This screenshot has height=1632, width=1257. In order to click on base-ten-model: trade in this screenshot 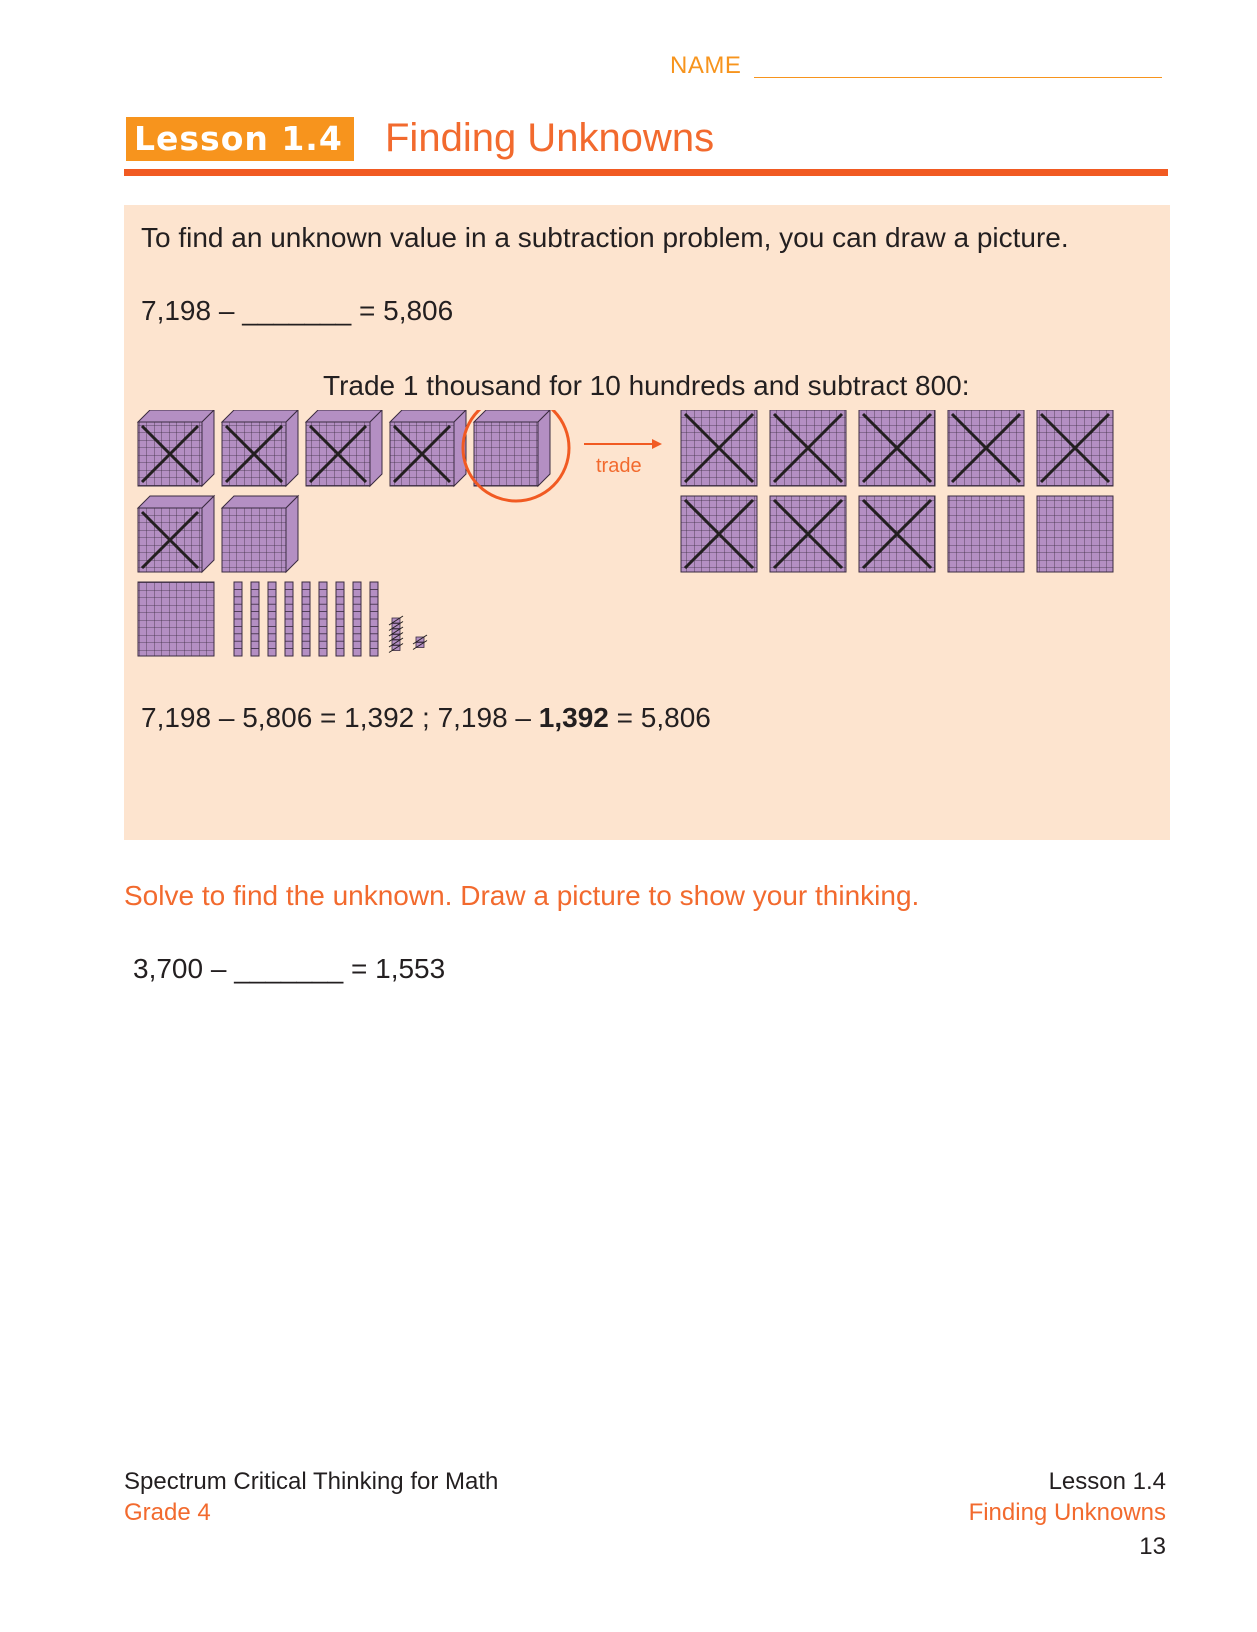, I will do `click(625, 533)`.